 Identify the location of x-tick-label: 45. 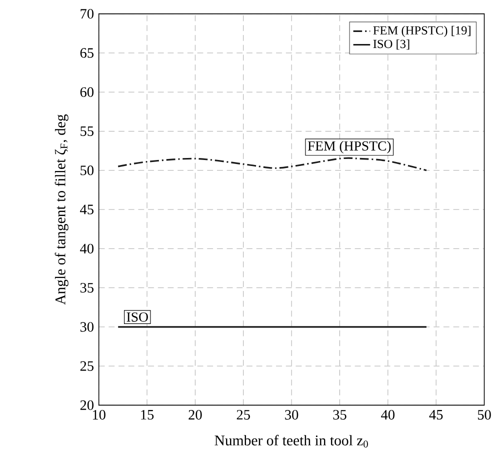
(436, 415).